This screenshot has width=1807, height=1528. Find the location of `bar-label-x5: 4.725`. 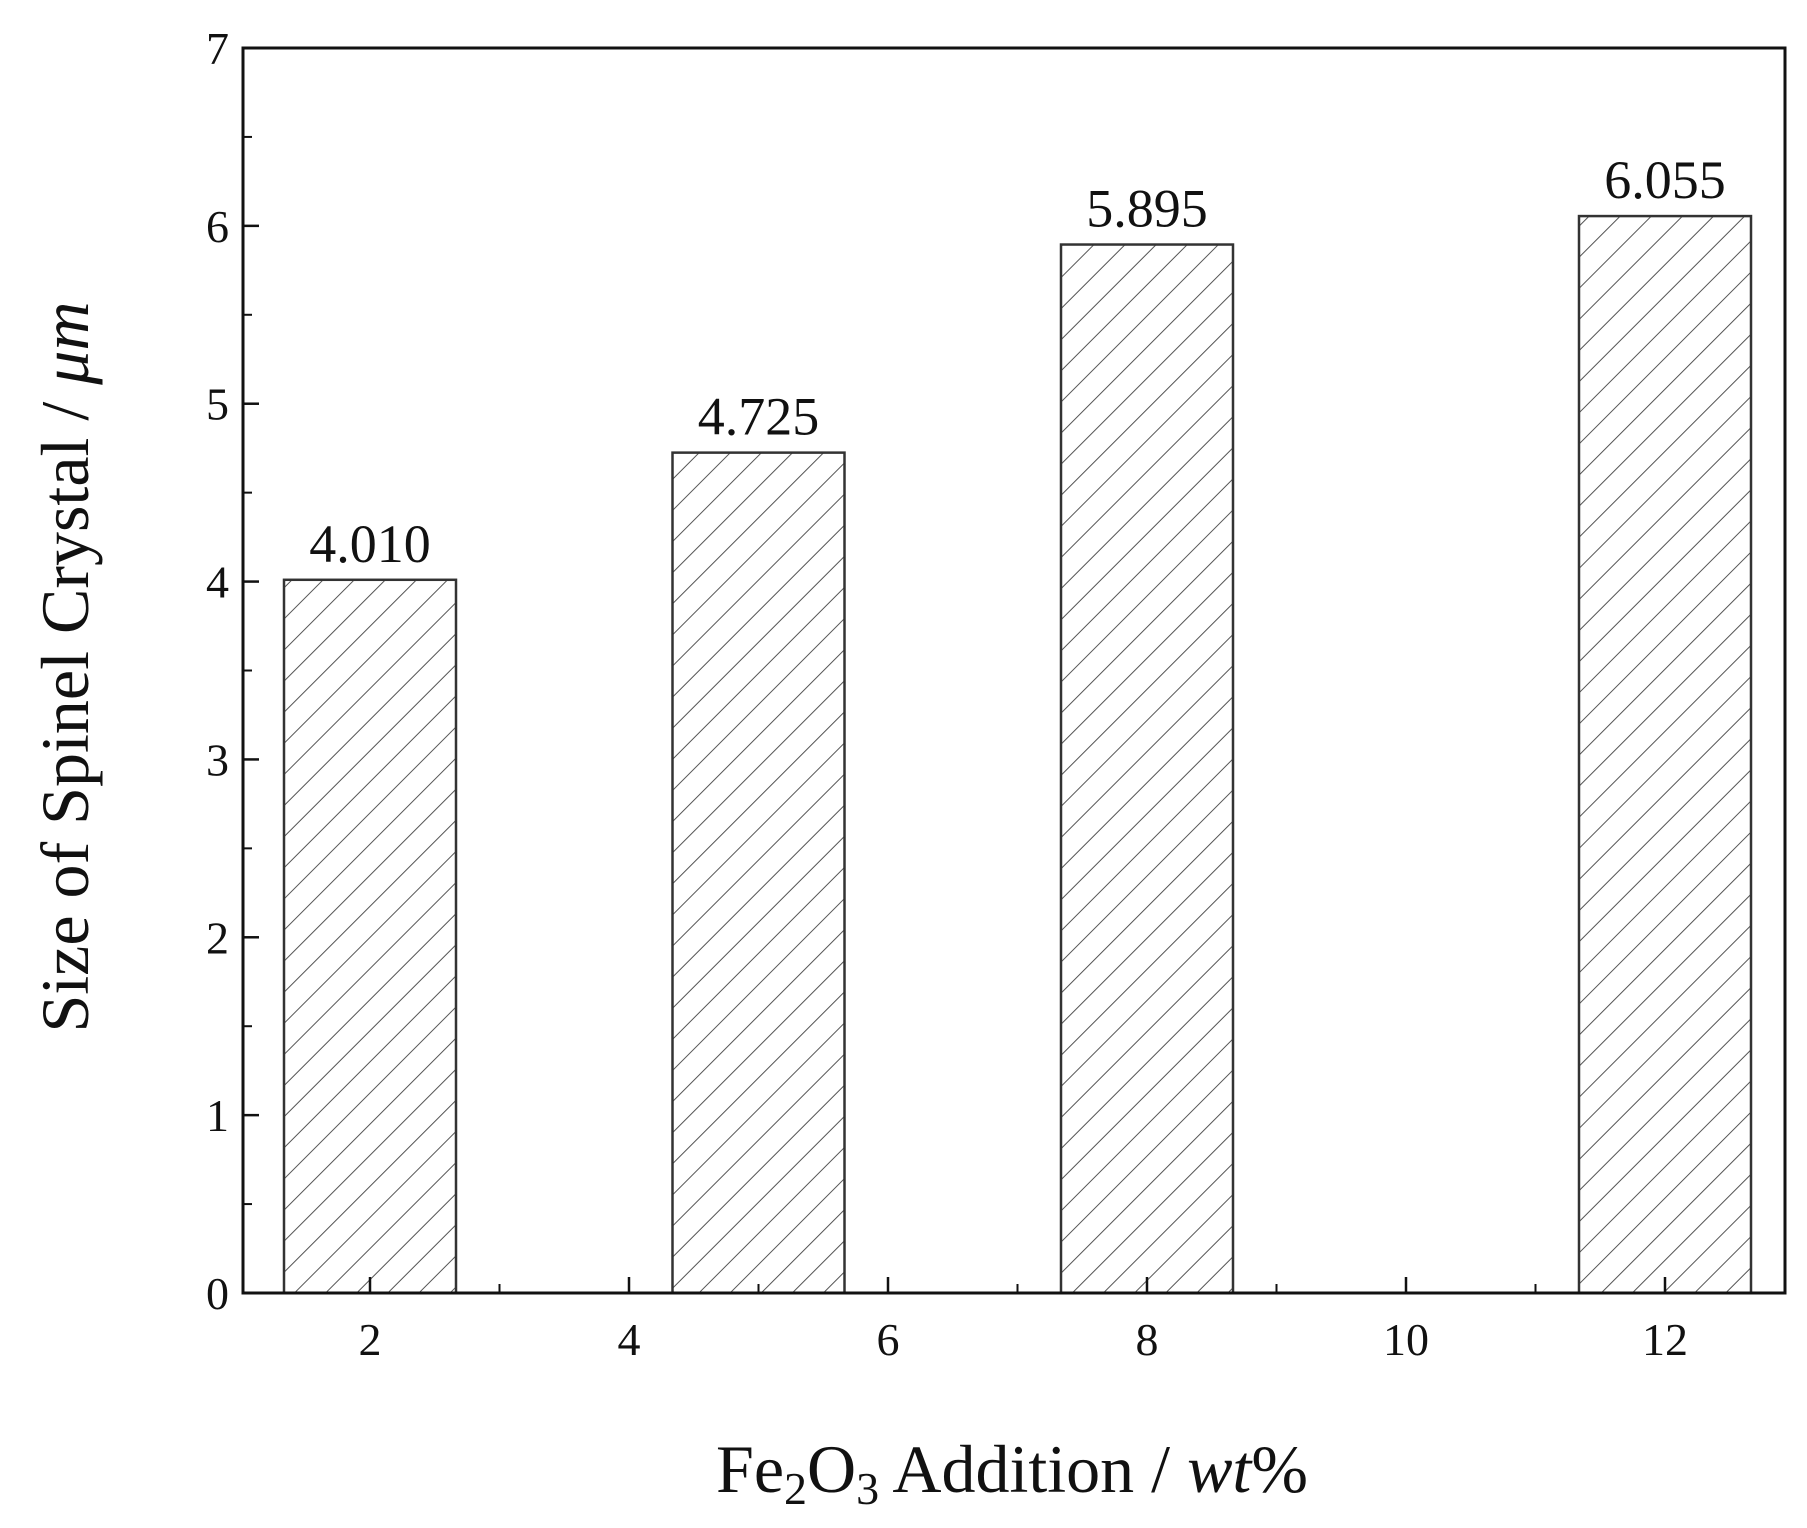

bar-label-x5: 4.725 is located at coordinates (759, 417).